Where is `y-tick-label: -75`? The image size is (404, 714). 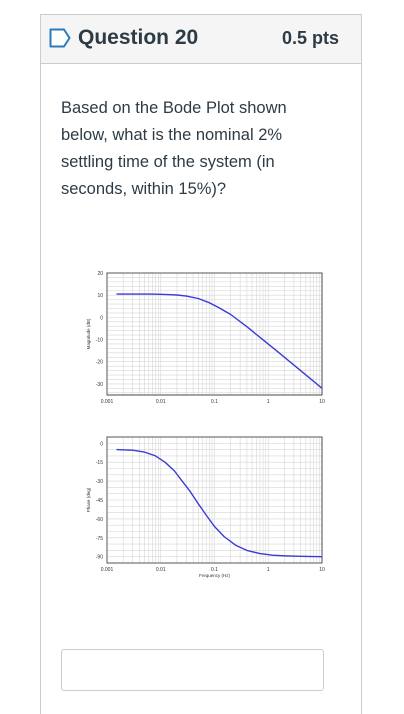 y-tick-label: -75 is located at coordinates (99, 539).